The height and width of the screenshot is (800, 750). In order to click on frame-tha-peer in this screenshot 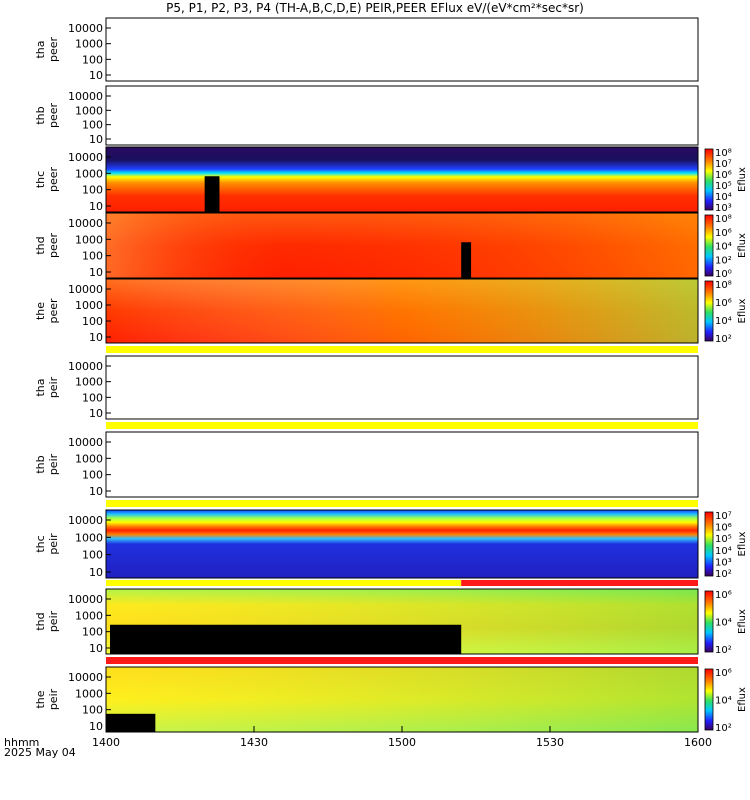, I will do `click(402, 49)`.